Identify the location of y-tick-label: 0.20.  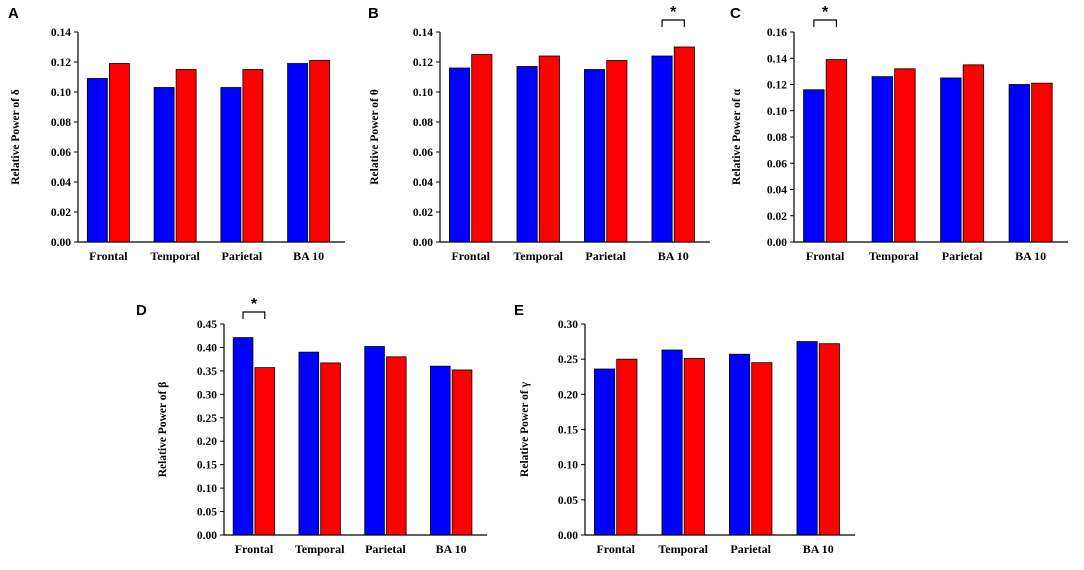
(207, 442).